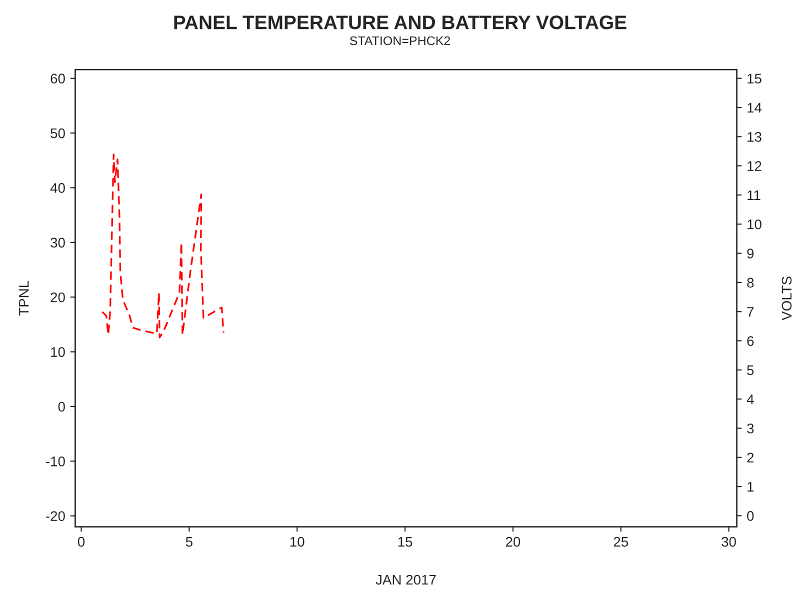  Describe the element at coordinates (751, 487) in the screenshot. I see `y2-tick-label: 1` at that location.